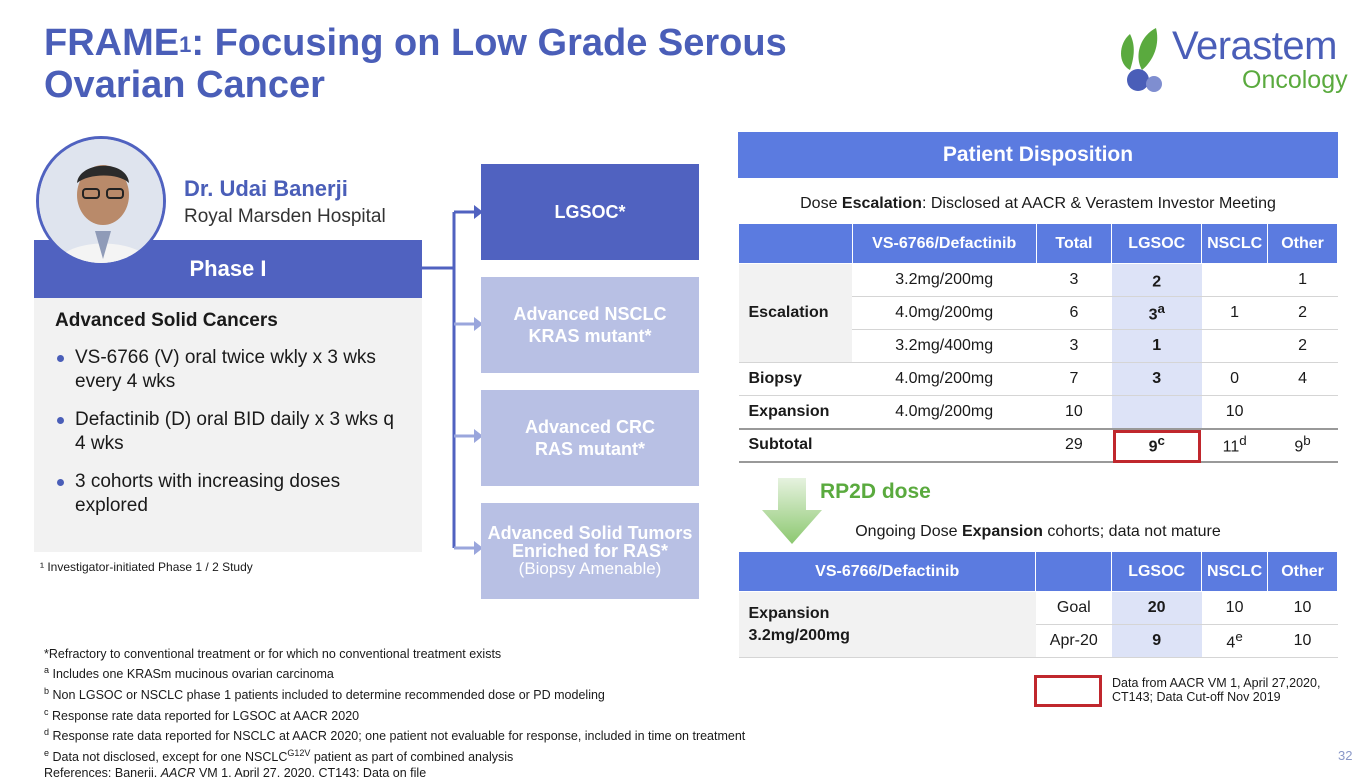  Describe the element at coordinates (590, 438) in the screenshot. I see `arm-crc: Advanced CRC RAS mutant*` at that location.